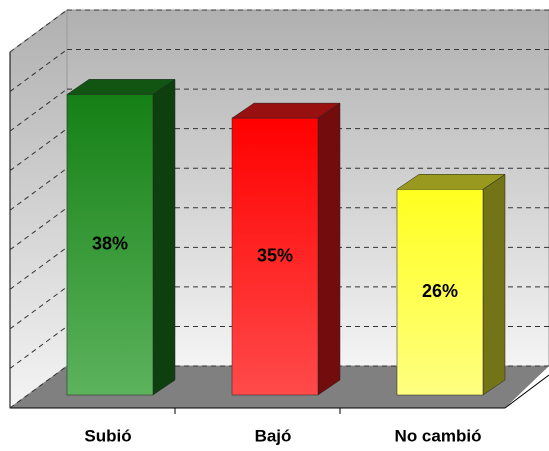 The width and height of the screenshot is (549, 451). What do you see at coordinates (273, 435) in the screenshot?
I see `x-tick-label: Bajó` at bounding box center [273, 435].